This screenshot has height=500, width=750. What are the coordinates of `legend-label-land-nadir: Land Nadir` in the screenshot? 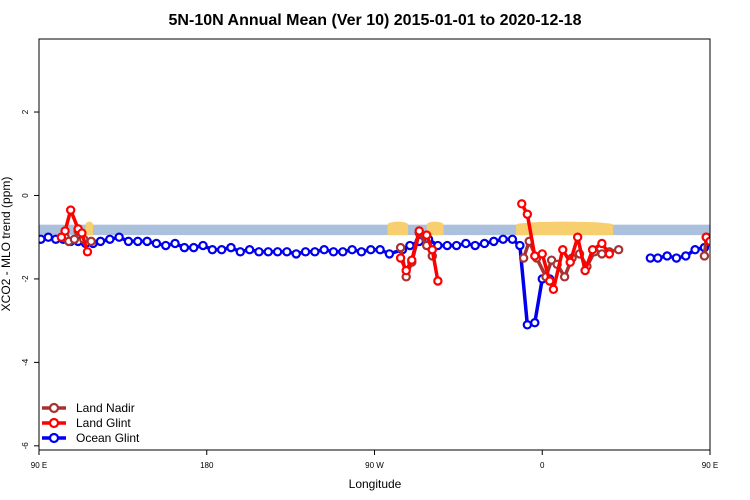 It's located at (105, 408).